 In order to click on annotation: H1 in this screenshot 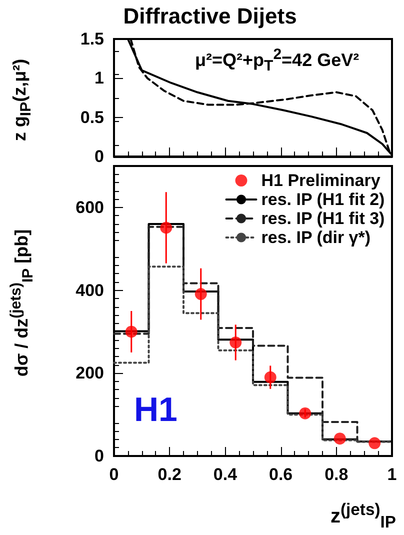, I will do `click(156, 410)`.